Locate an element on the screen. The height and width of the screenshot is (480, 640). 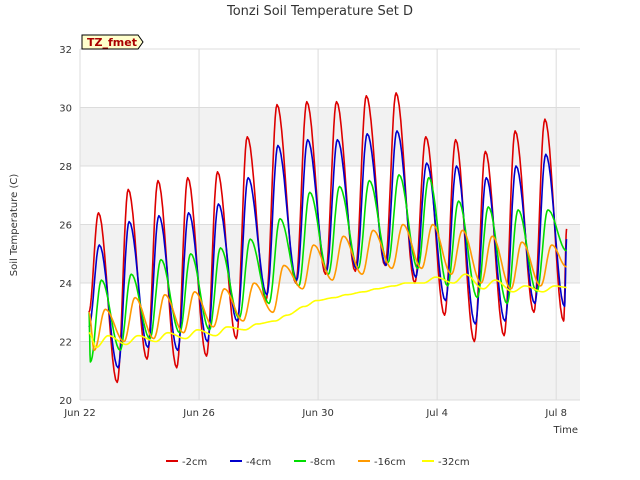
chart-title: Tonzi Soil Temperature Set D is located at coordinates (319, 11).